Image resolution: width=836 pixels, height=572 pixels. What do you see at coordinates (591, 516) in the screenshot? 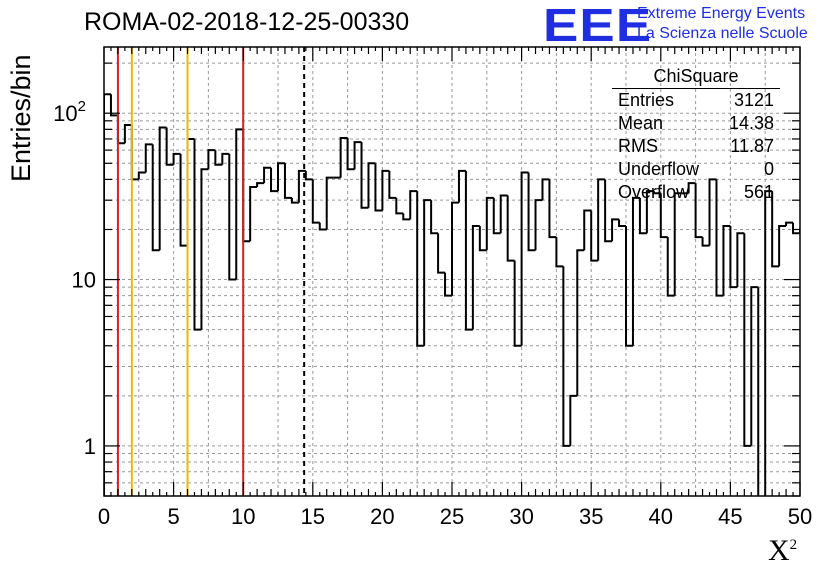
I see `x-tick-label: 35` at bounding box center [591, 516].